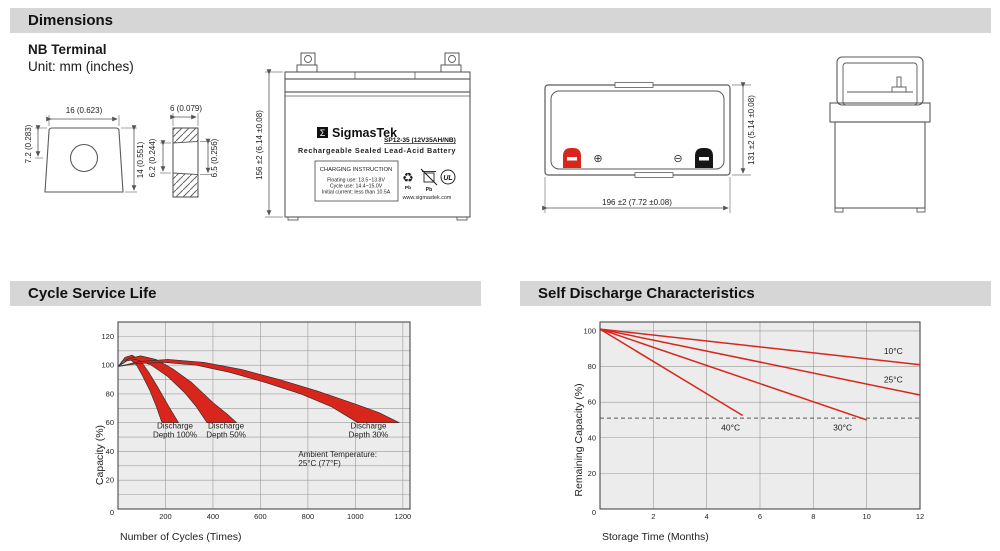 The width and height of the screenshot is (1000, 551). I want to click on recycle-pb-label: Pb, so click(408, 188).